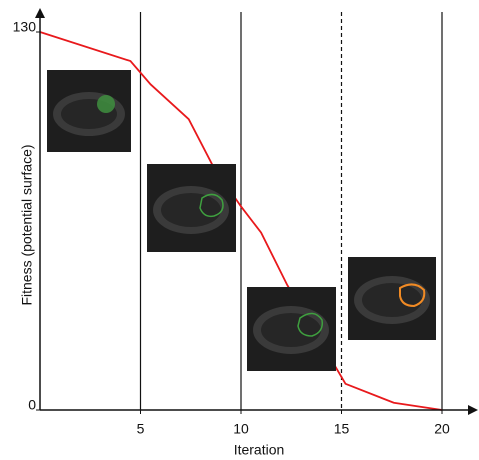  I want to click on y-tick-label: 130, so click(25, 27).